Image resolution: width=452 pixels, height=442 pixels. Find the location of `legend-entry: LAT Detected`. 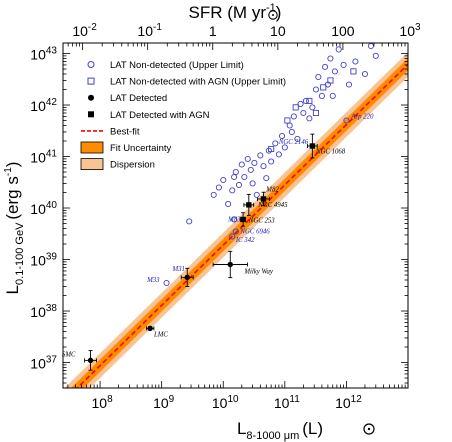

legend-entry: LAT Detected is located at coordinates (127, 98).